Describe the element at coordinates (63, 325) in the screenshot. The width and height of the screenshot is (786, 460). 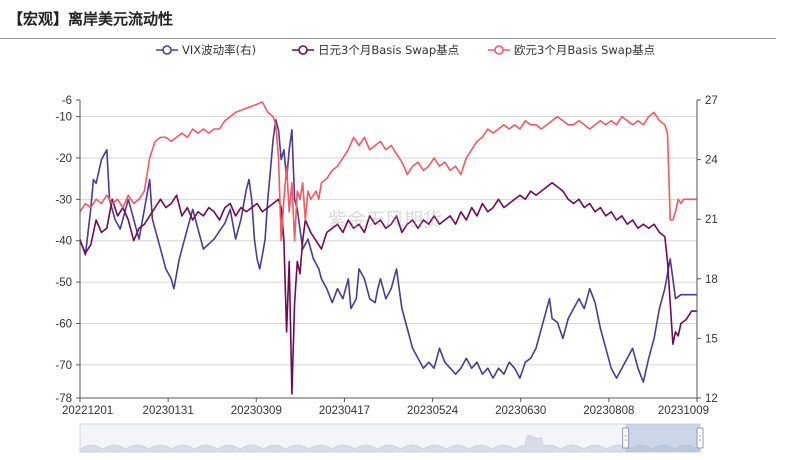
I see `left-tick-label: -60` at that location.